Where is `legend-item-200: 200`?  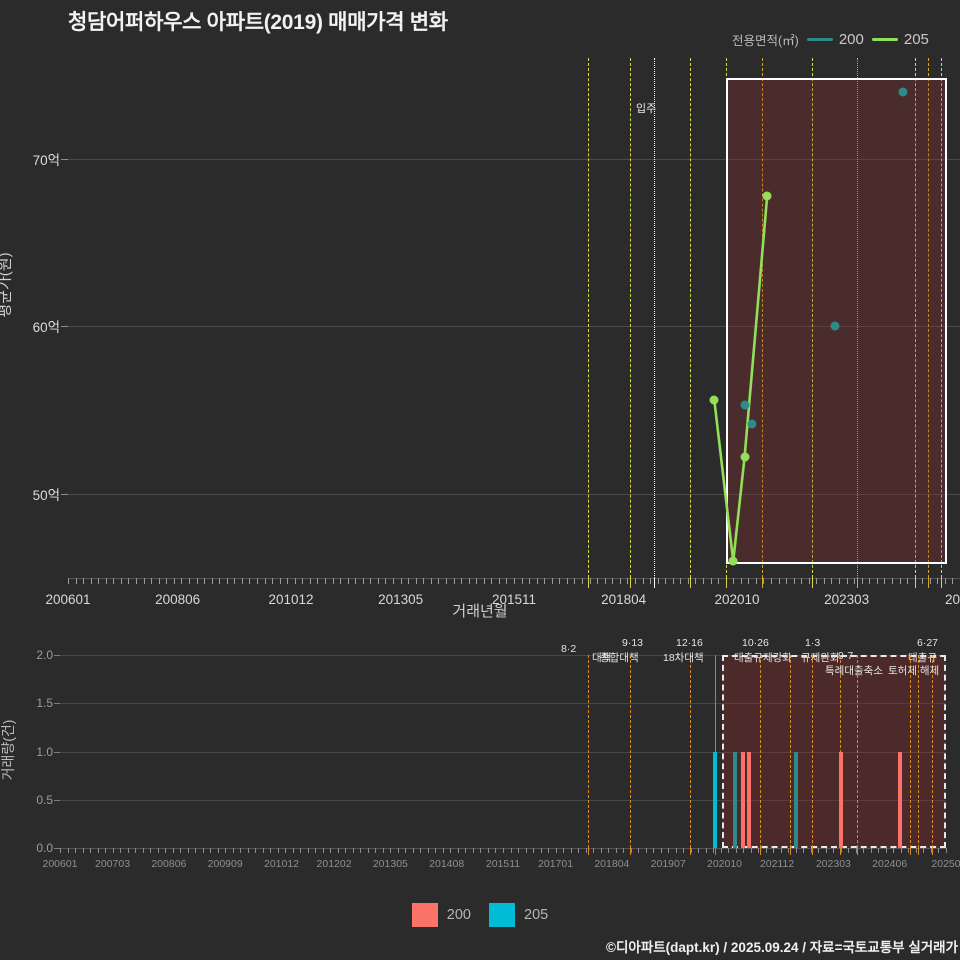 legend-item-200: 200 is located at coordinates (835, 39).